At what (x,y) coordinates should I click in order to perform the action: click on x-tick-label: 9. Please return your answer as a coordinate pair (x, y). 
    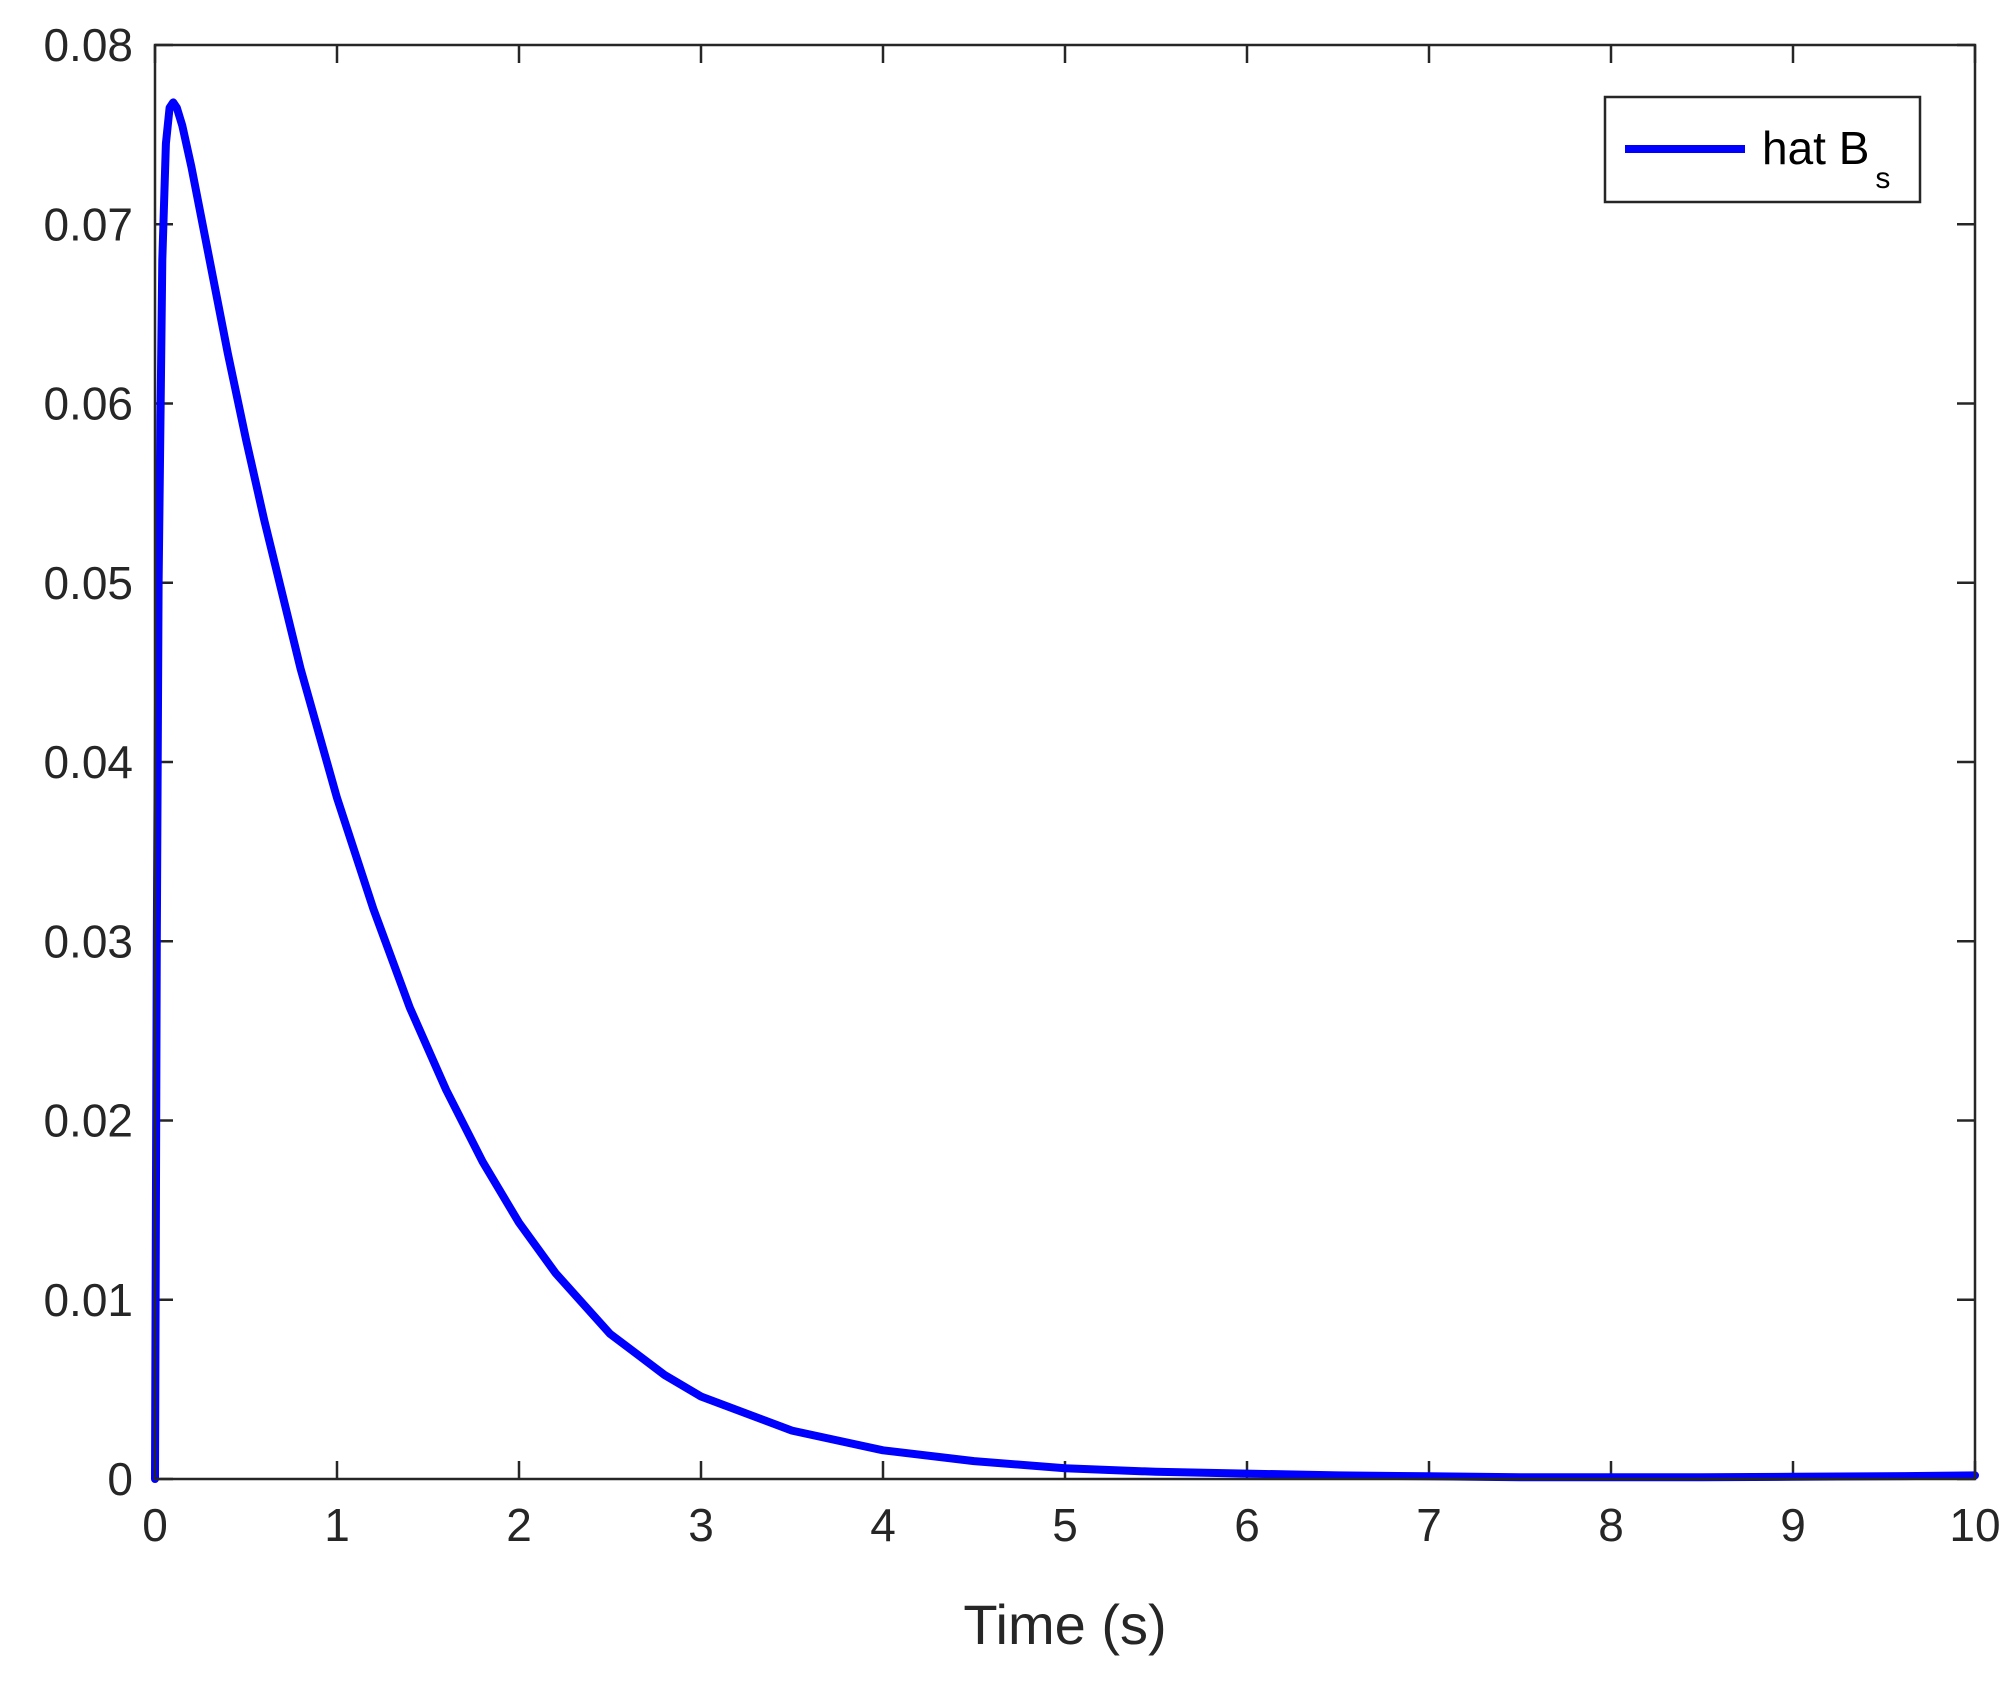
    Looking at the image, I should click on (1793, 1525).